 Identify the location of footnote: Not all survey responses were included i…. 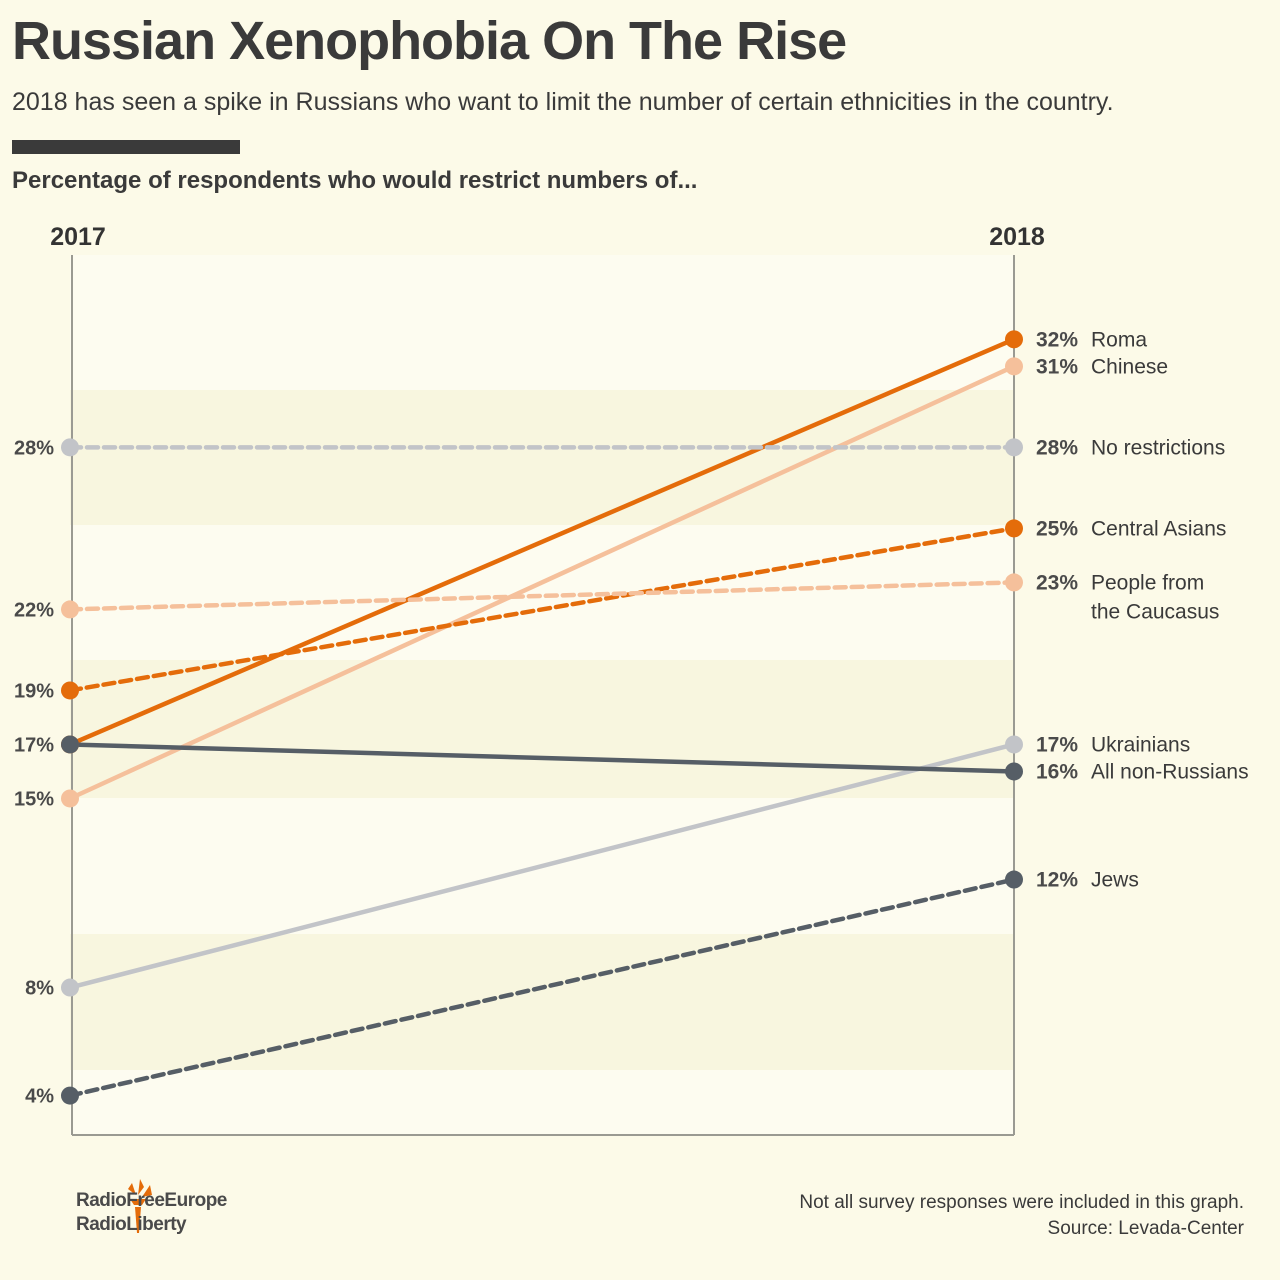
(1021, 1202).